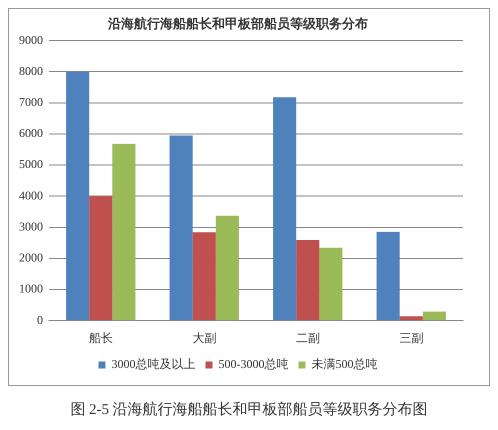 The image size is (498, 430). I want to click on y-tick-label: 9000, so click(31, 39).